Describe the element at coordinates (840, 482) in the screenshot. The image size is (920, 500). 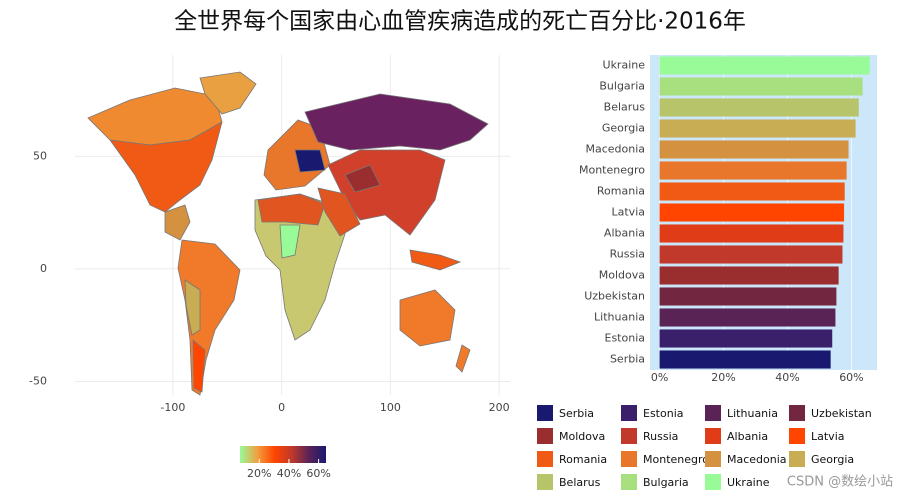
I see `watermark: CSDN @数绘小站` at that location.